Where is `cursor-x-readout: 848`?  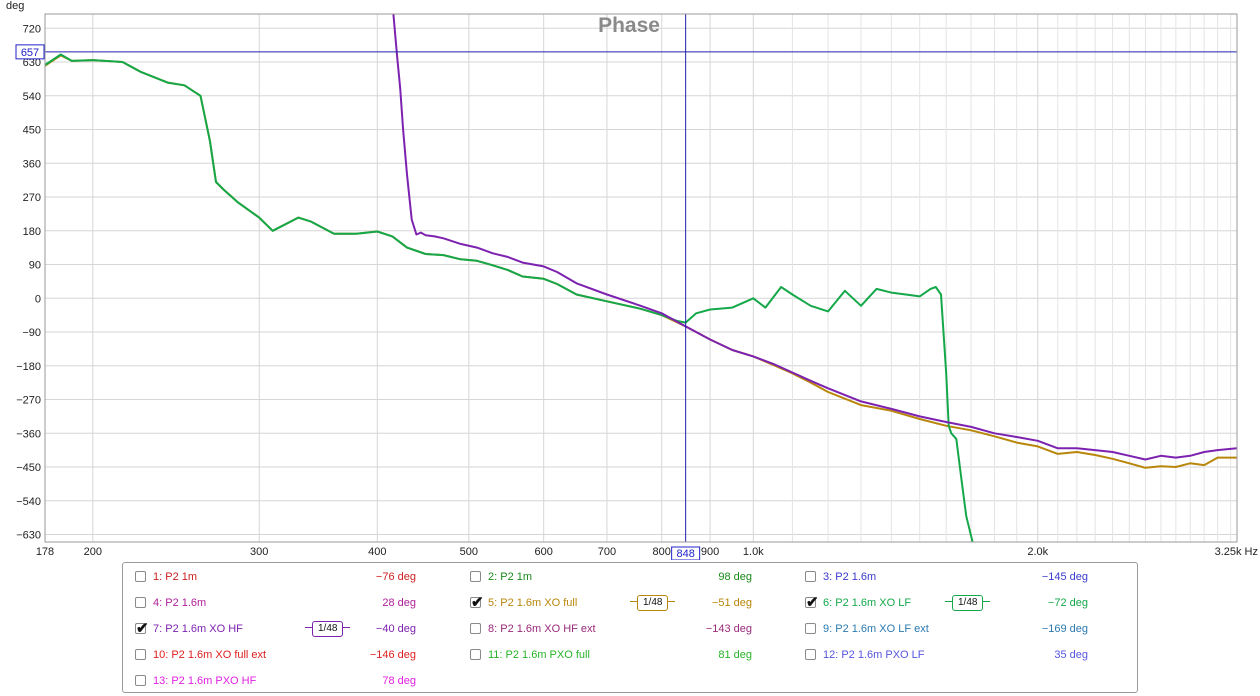
cursor-x-readout: 848 is located at coordinates (685, 554).